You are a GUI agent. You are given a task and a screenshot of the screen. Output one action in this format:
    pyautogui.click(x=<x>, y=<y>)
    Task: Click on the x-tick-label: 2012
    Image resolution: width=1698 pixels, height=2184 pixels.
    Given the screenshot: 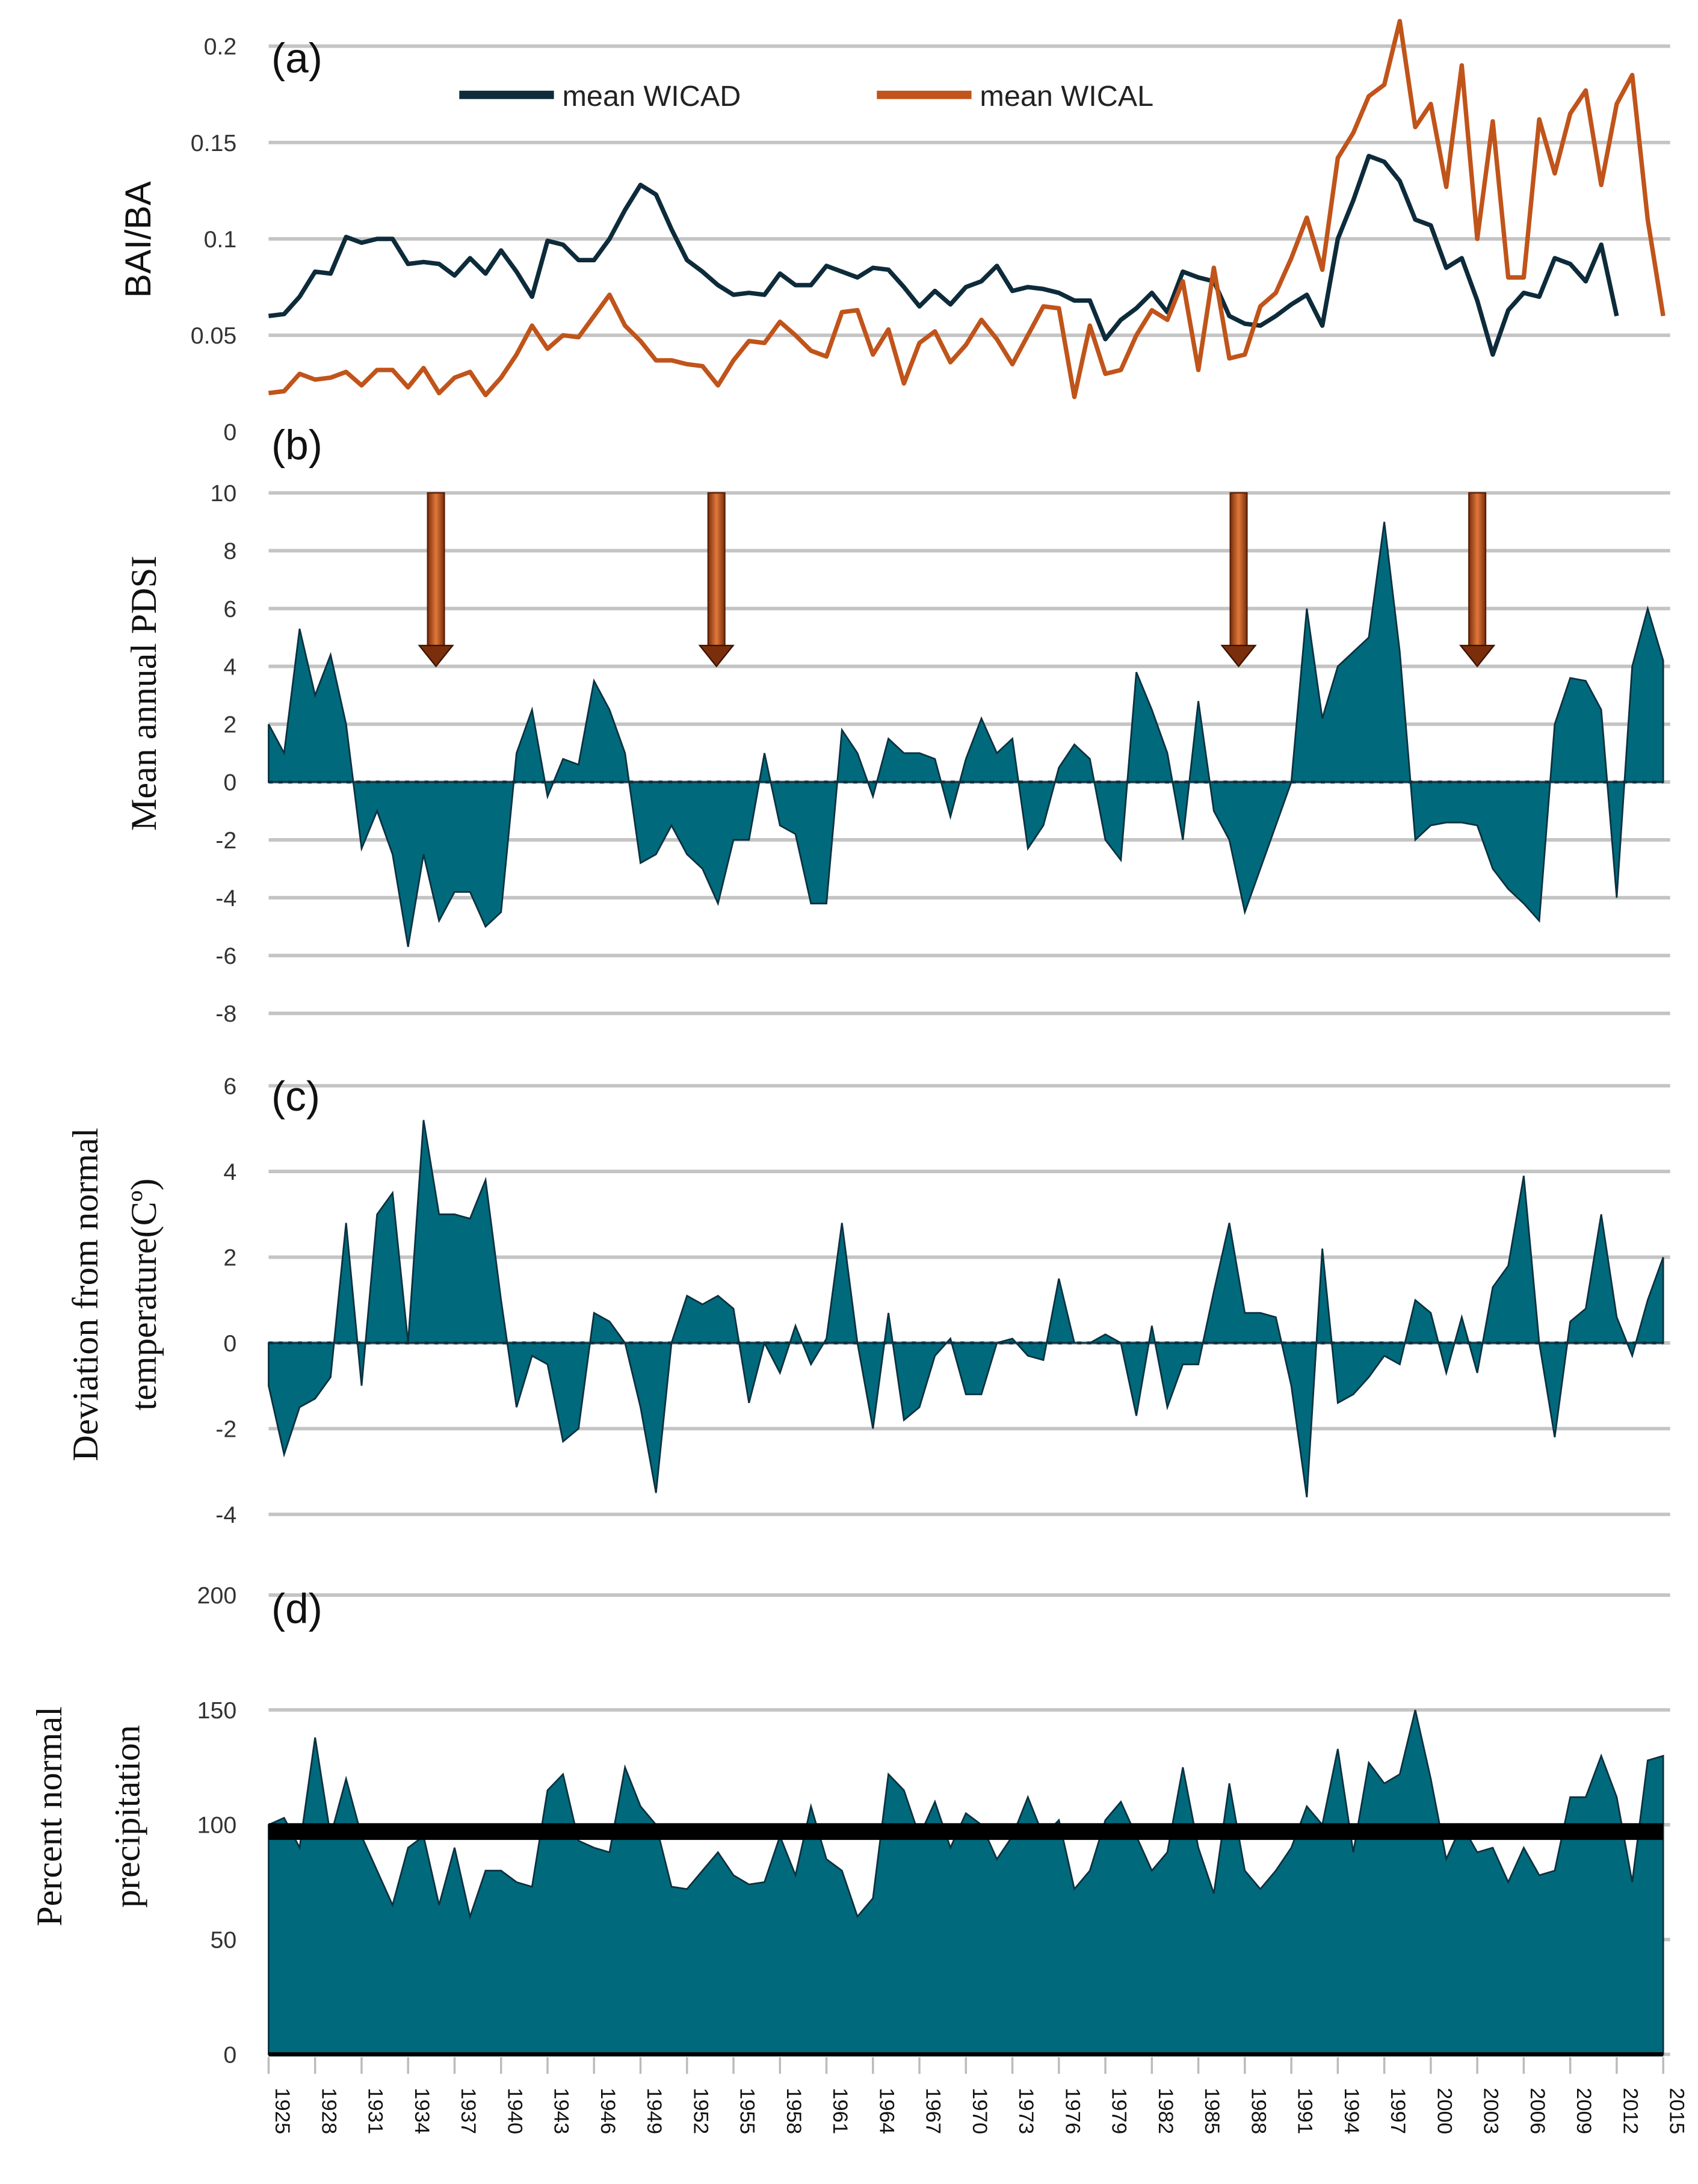 What is the action you would take?
    pyautogui.click(x=1630, y=2111)
    